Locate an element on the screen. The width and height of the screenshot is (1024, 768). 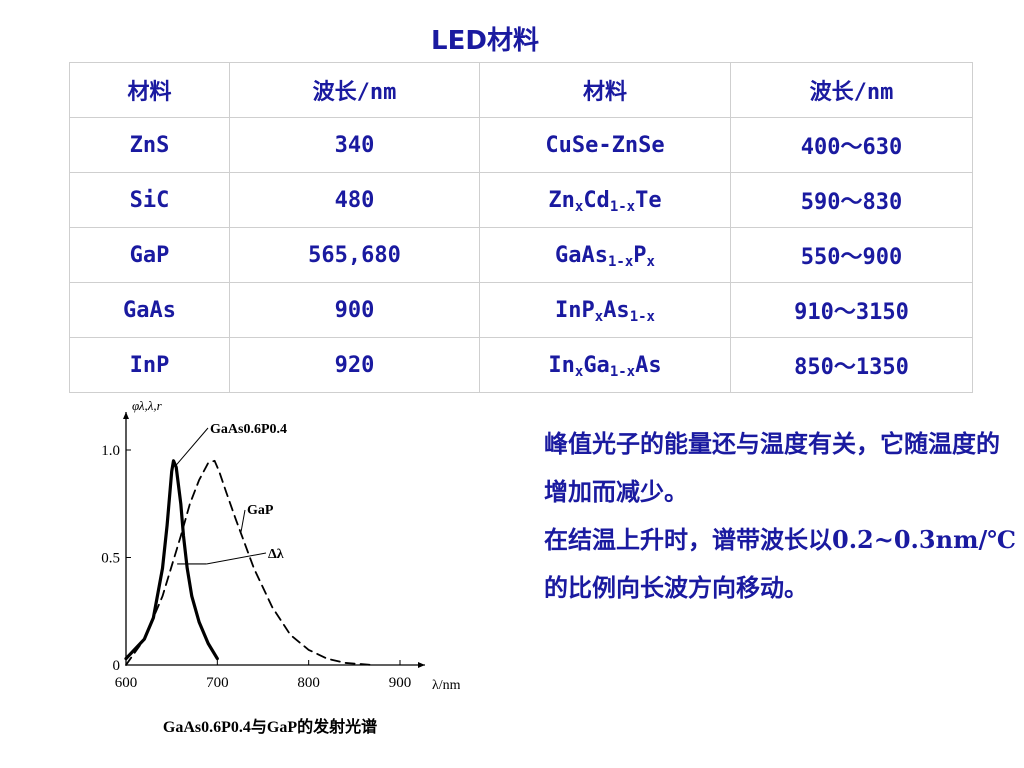
wavelength-cell: 910～3150 is located at coordinates (851, 310).